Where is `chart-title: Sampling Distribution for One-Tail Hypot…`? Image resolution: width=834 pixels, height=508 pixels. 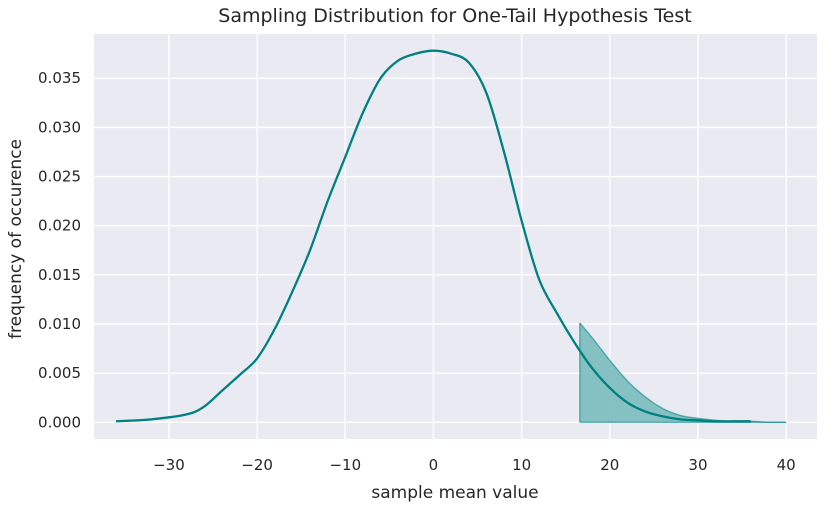
chart-title: Sampling Distribution for One-Tail Hypot… is located at coordinates (454, 16).